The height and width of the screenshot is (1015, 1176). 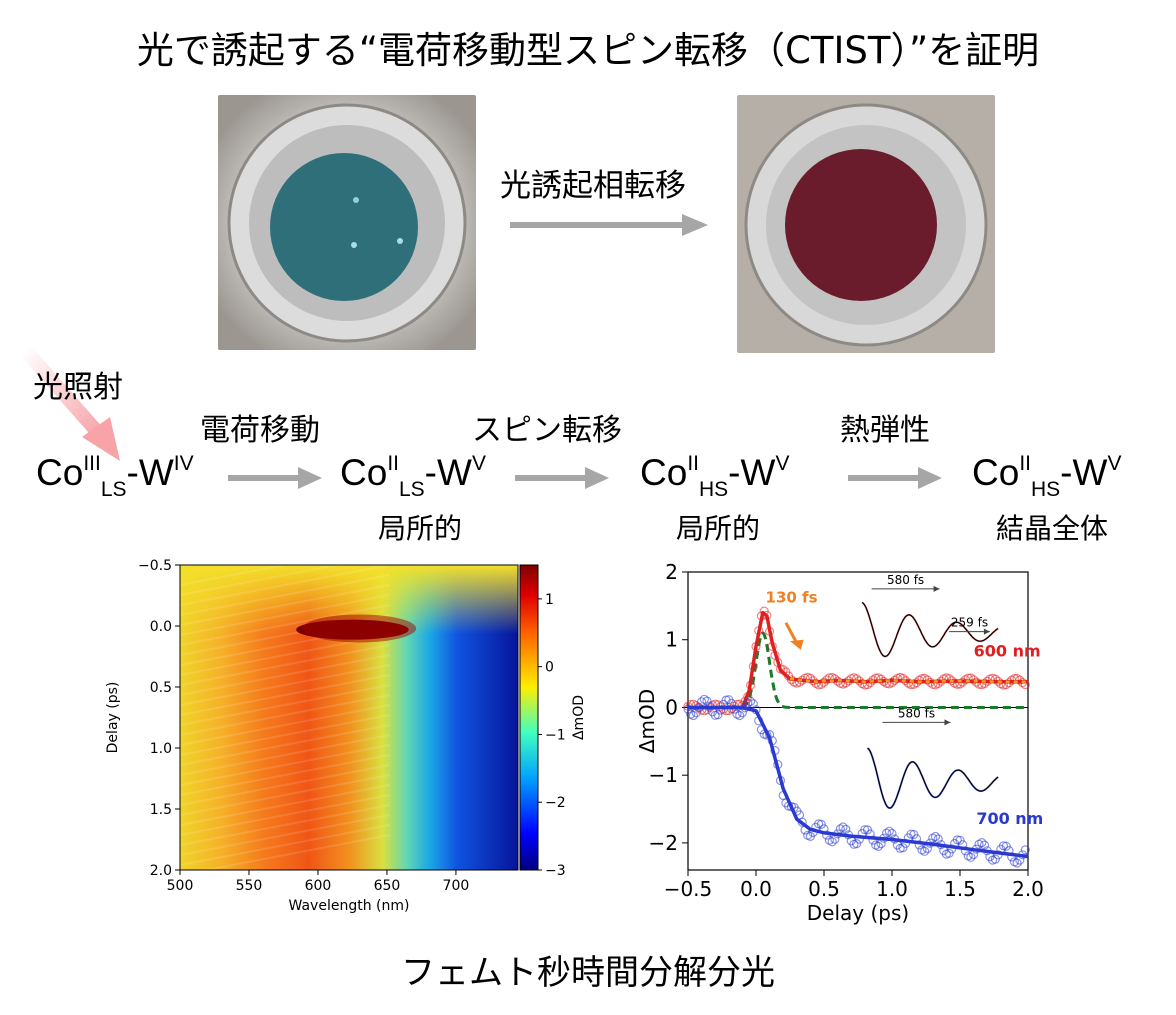 I want to click on kinetics-xtick-label: 0.0, so click(x=756, y=889).